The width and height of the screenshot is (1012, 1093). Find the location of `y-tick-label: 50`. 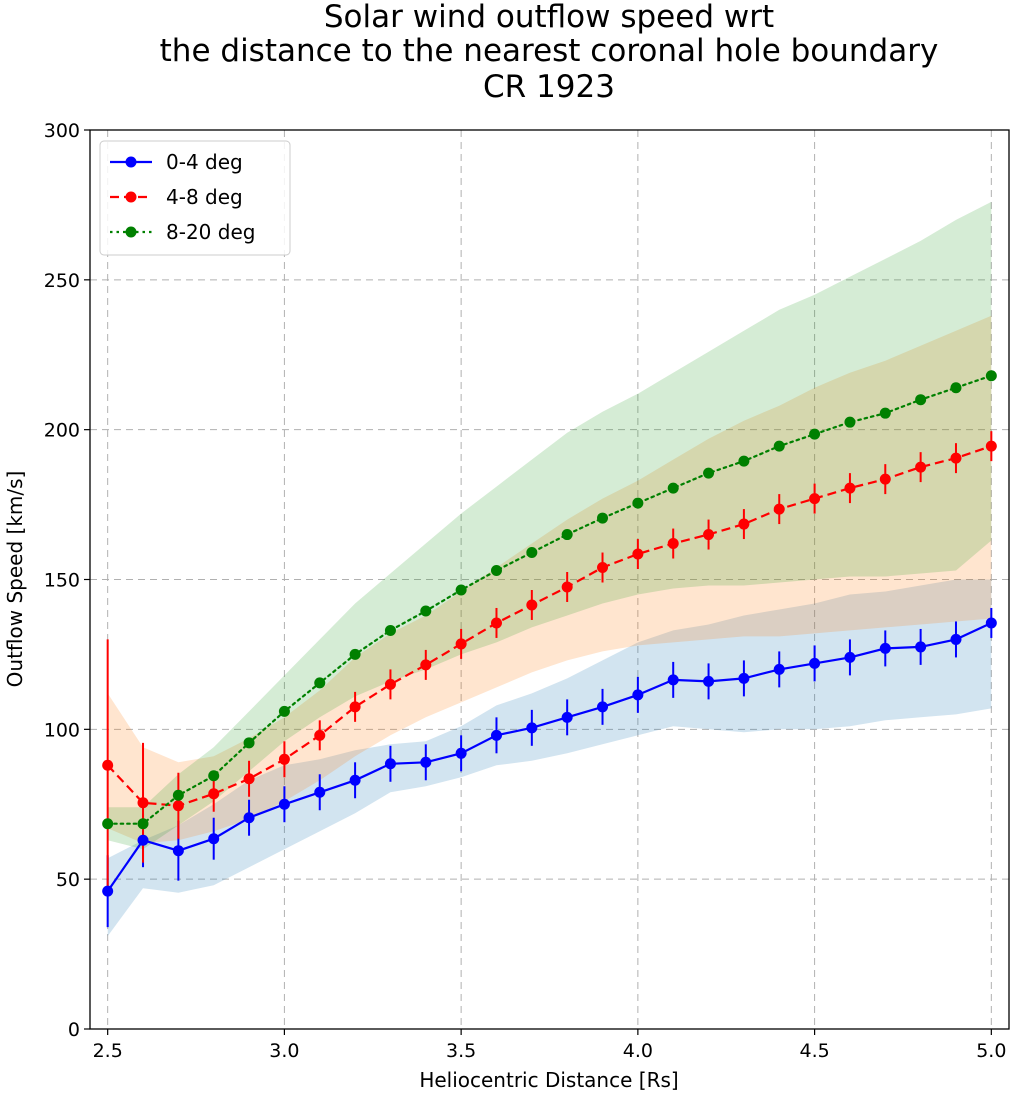

y-tick-label: 50 is located at coordinates (68, 880).